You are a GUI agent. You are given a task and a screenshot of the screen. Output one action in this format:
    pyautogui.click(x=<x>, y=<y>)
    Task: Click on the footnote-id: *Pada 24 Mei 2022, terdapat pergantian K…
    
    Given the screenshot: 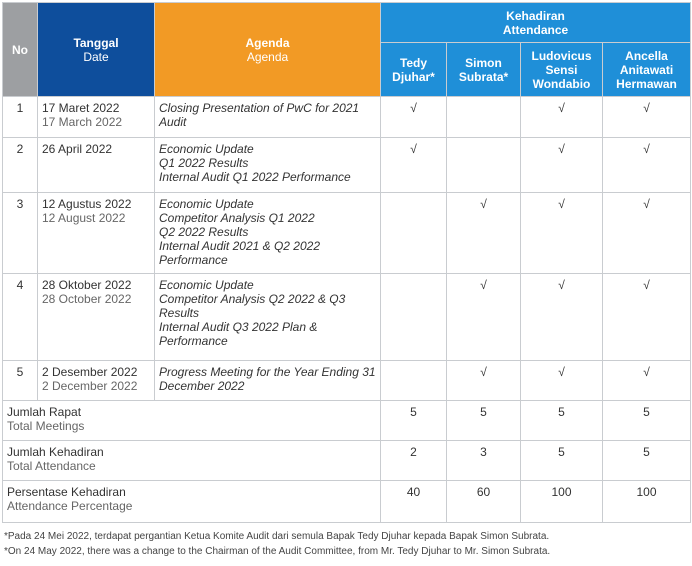 What is the action you would take?
    pyautogui.click(x=277, y=536)
    